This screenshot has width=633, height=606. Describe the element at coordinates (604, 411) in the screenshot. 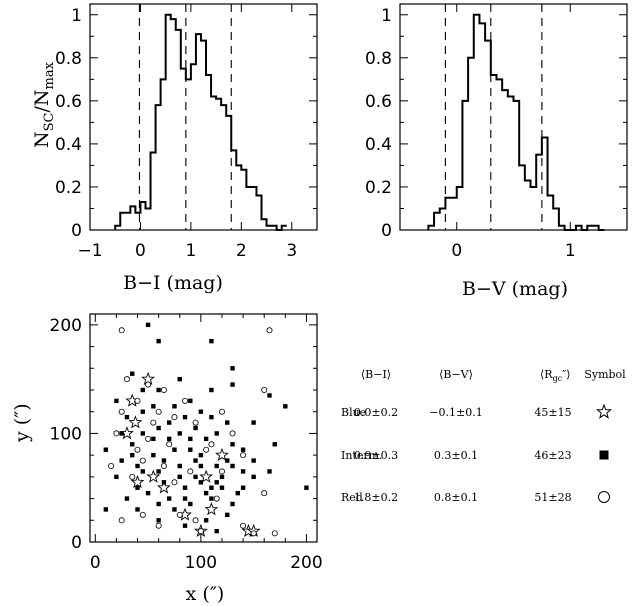

I see `legend-star-icon` at that location.